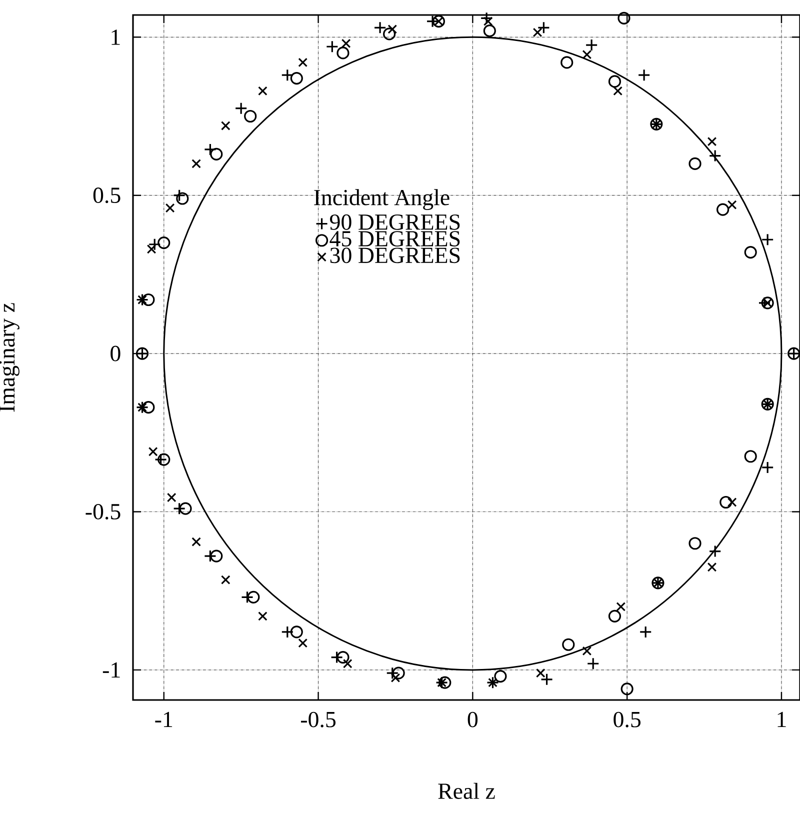  I want to click on x-axis-title: Real z, so click(466, 790).